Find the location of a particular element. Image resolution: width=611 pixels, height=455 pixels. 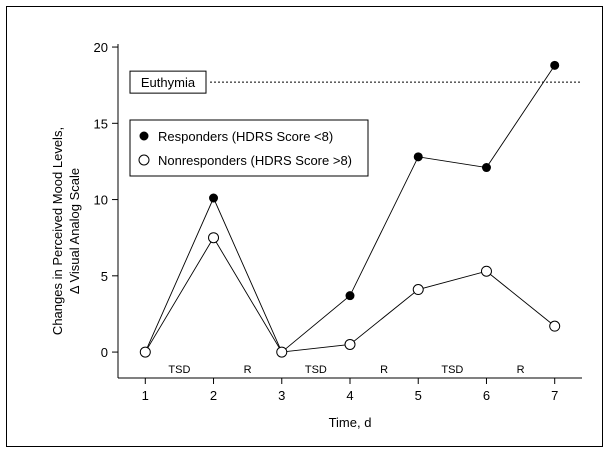

x-tick-label: 6 is located at coordinates (486, 395).